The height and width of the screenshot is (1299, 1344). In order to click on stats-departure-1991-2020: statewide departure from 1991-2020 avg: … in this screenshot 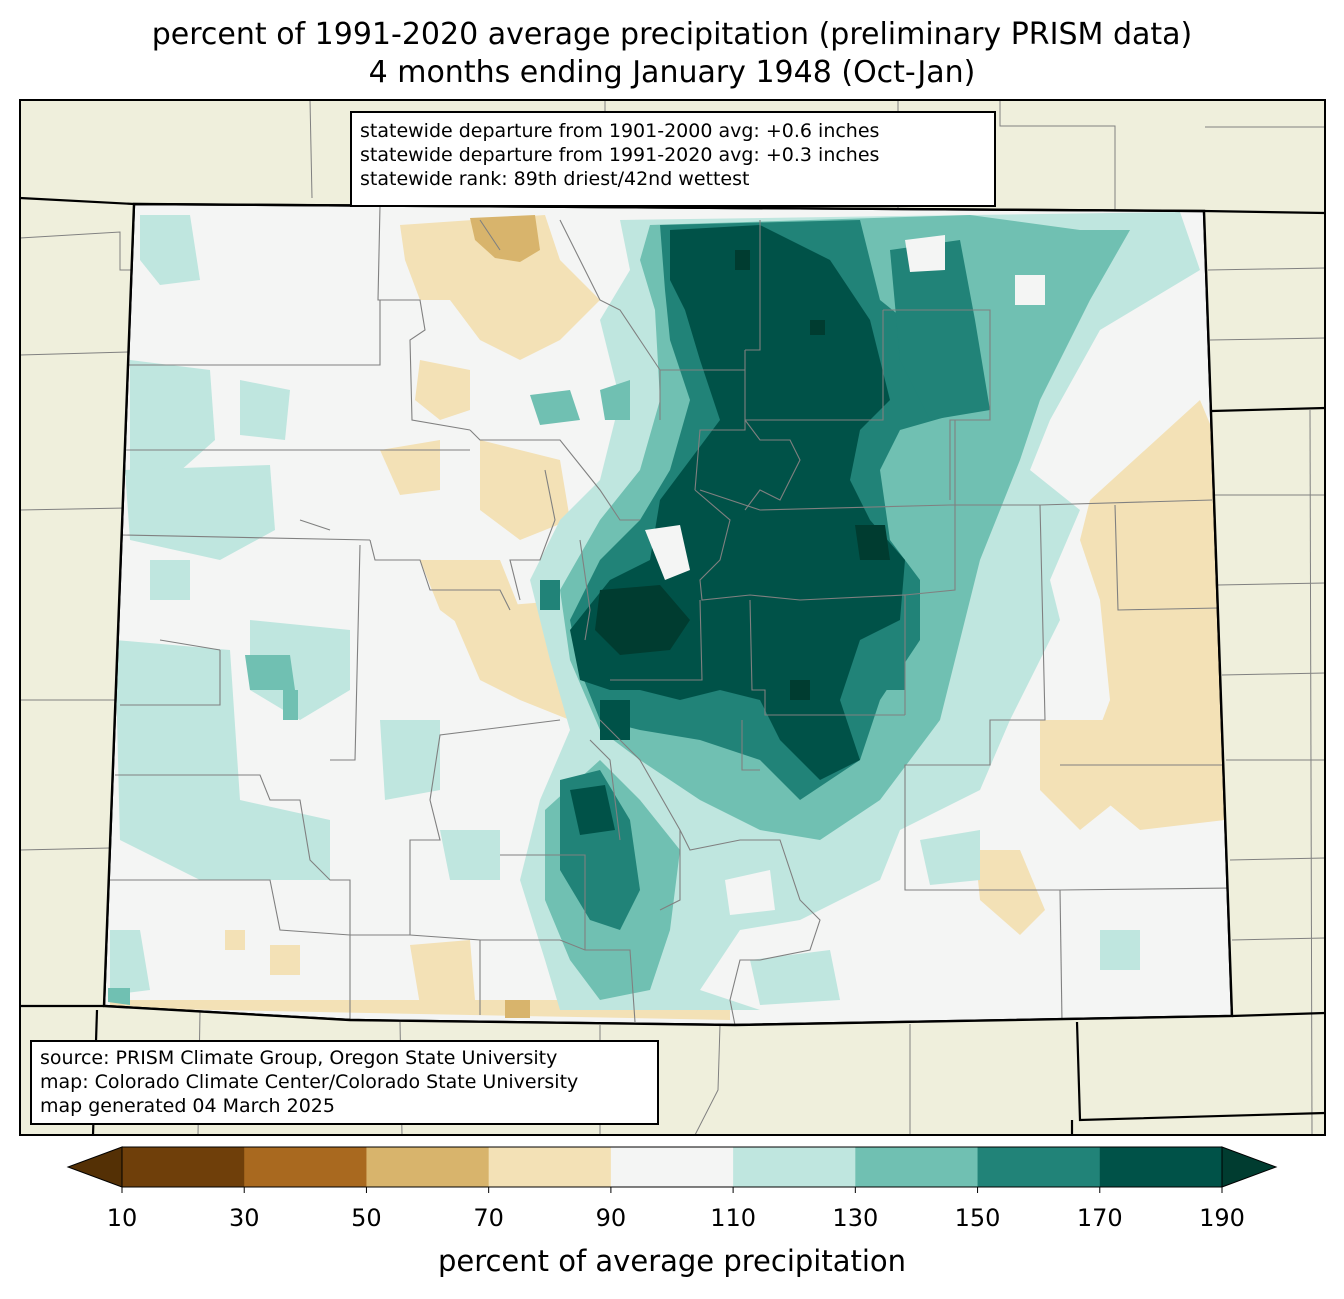, I will do `click(620, 155)`.